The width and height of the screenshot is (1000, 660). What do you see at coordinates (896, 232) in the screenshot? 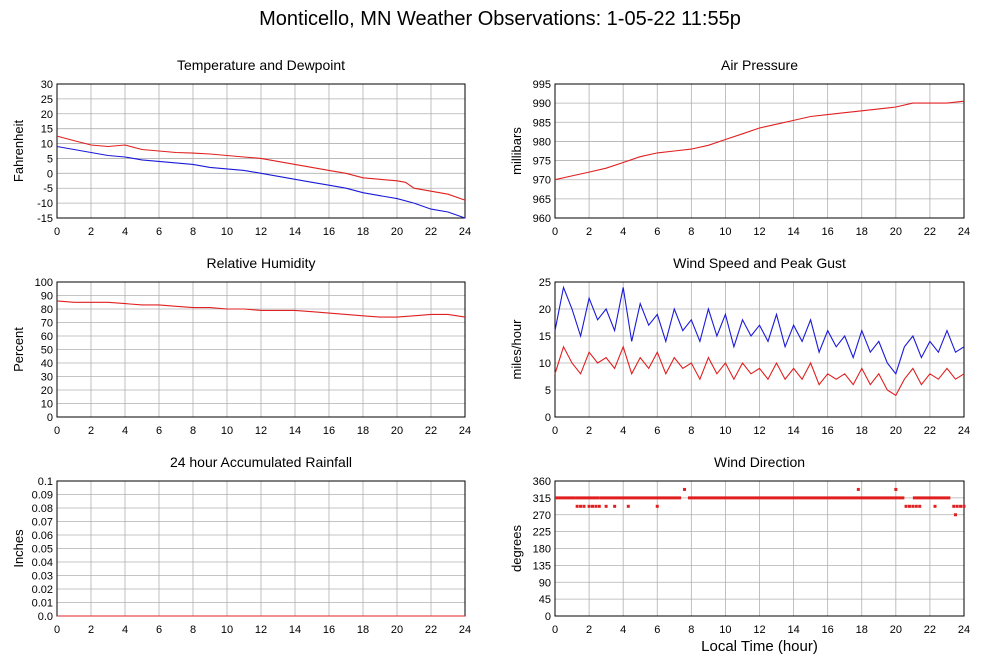
I see `pressure-xtick-label: 20` at bounding box center [896, 232].